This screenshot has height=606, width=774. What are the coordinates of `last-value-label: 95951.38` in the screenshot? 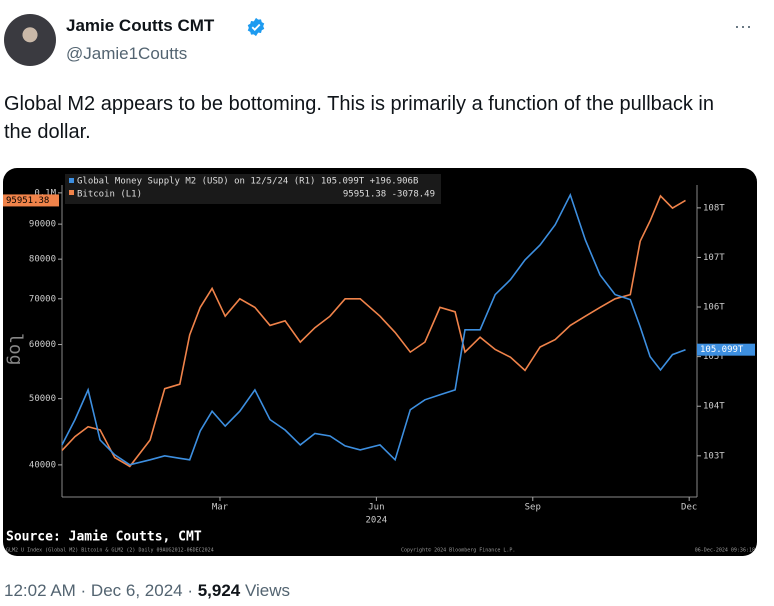 It's located at (27, 201).